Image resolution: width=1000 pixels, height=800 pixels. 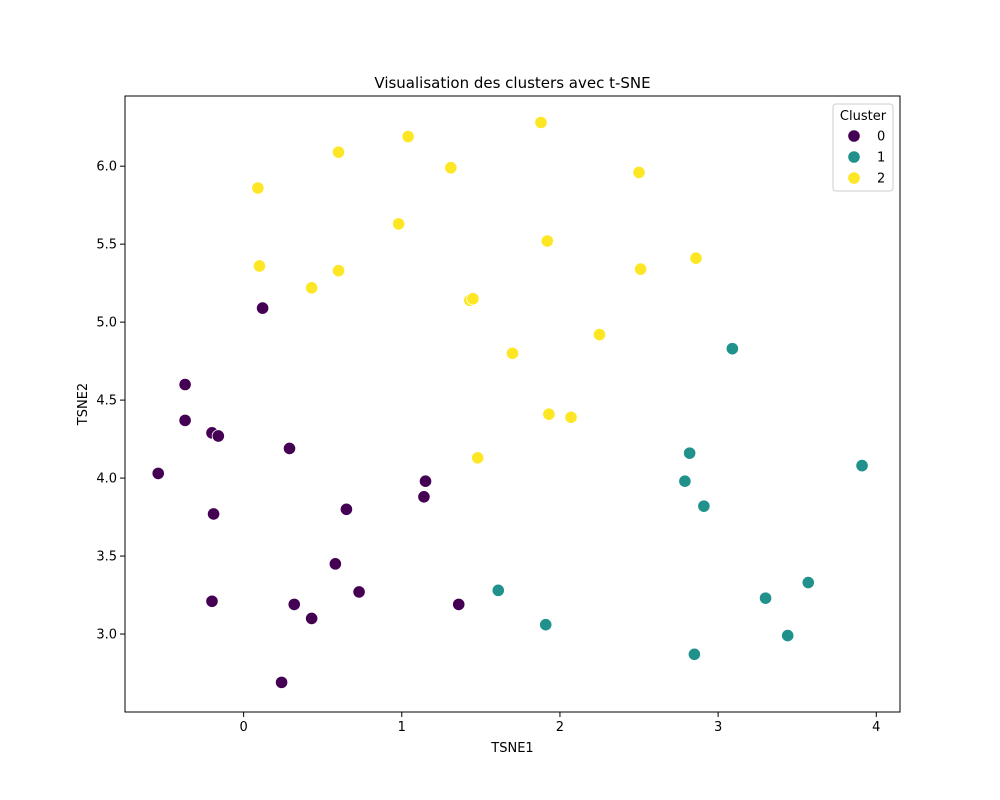 I want to click on x-tick-label: 3, so click(x=718, y=727).